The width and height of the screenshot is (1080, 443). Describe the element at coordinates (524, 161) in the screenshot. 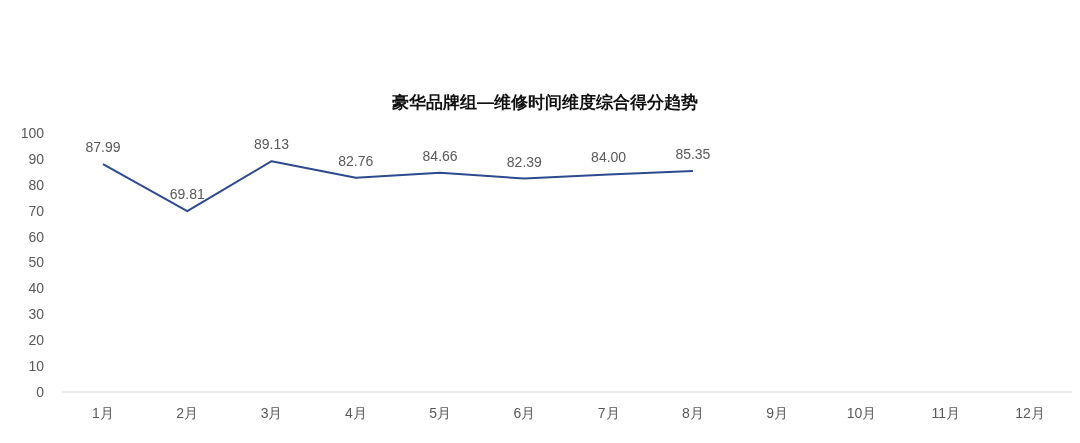

I see `data-label: 82.39` at that location.